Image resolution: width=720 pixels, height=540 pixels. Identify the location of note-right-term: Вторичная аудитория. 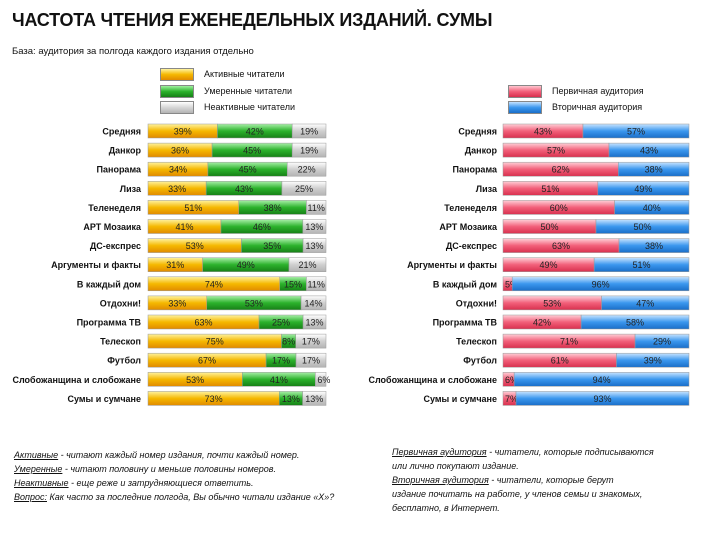
(440, 480).